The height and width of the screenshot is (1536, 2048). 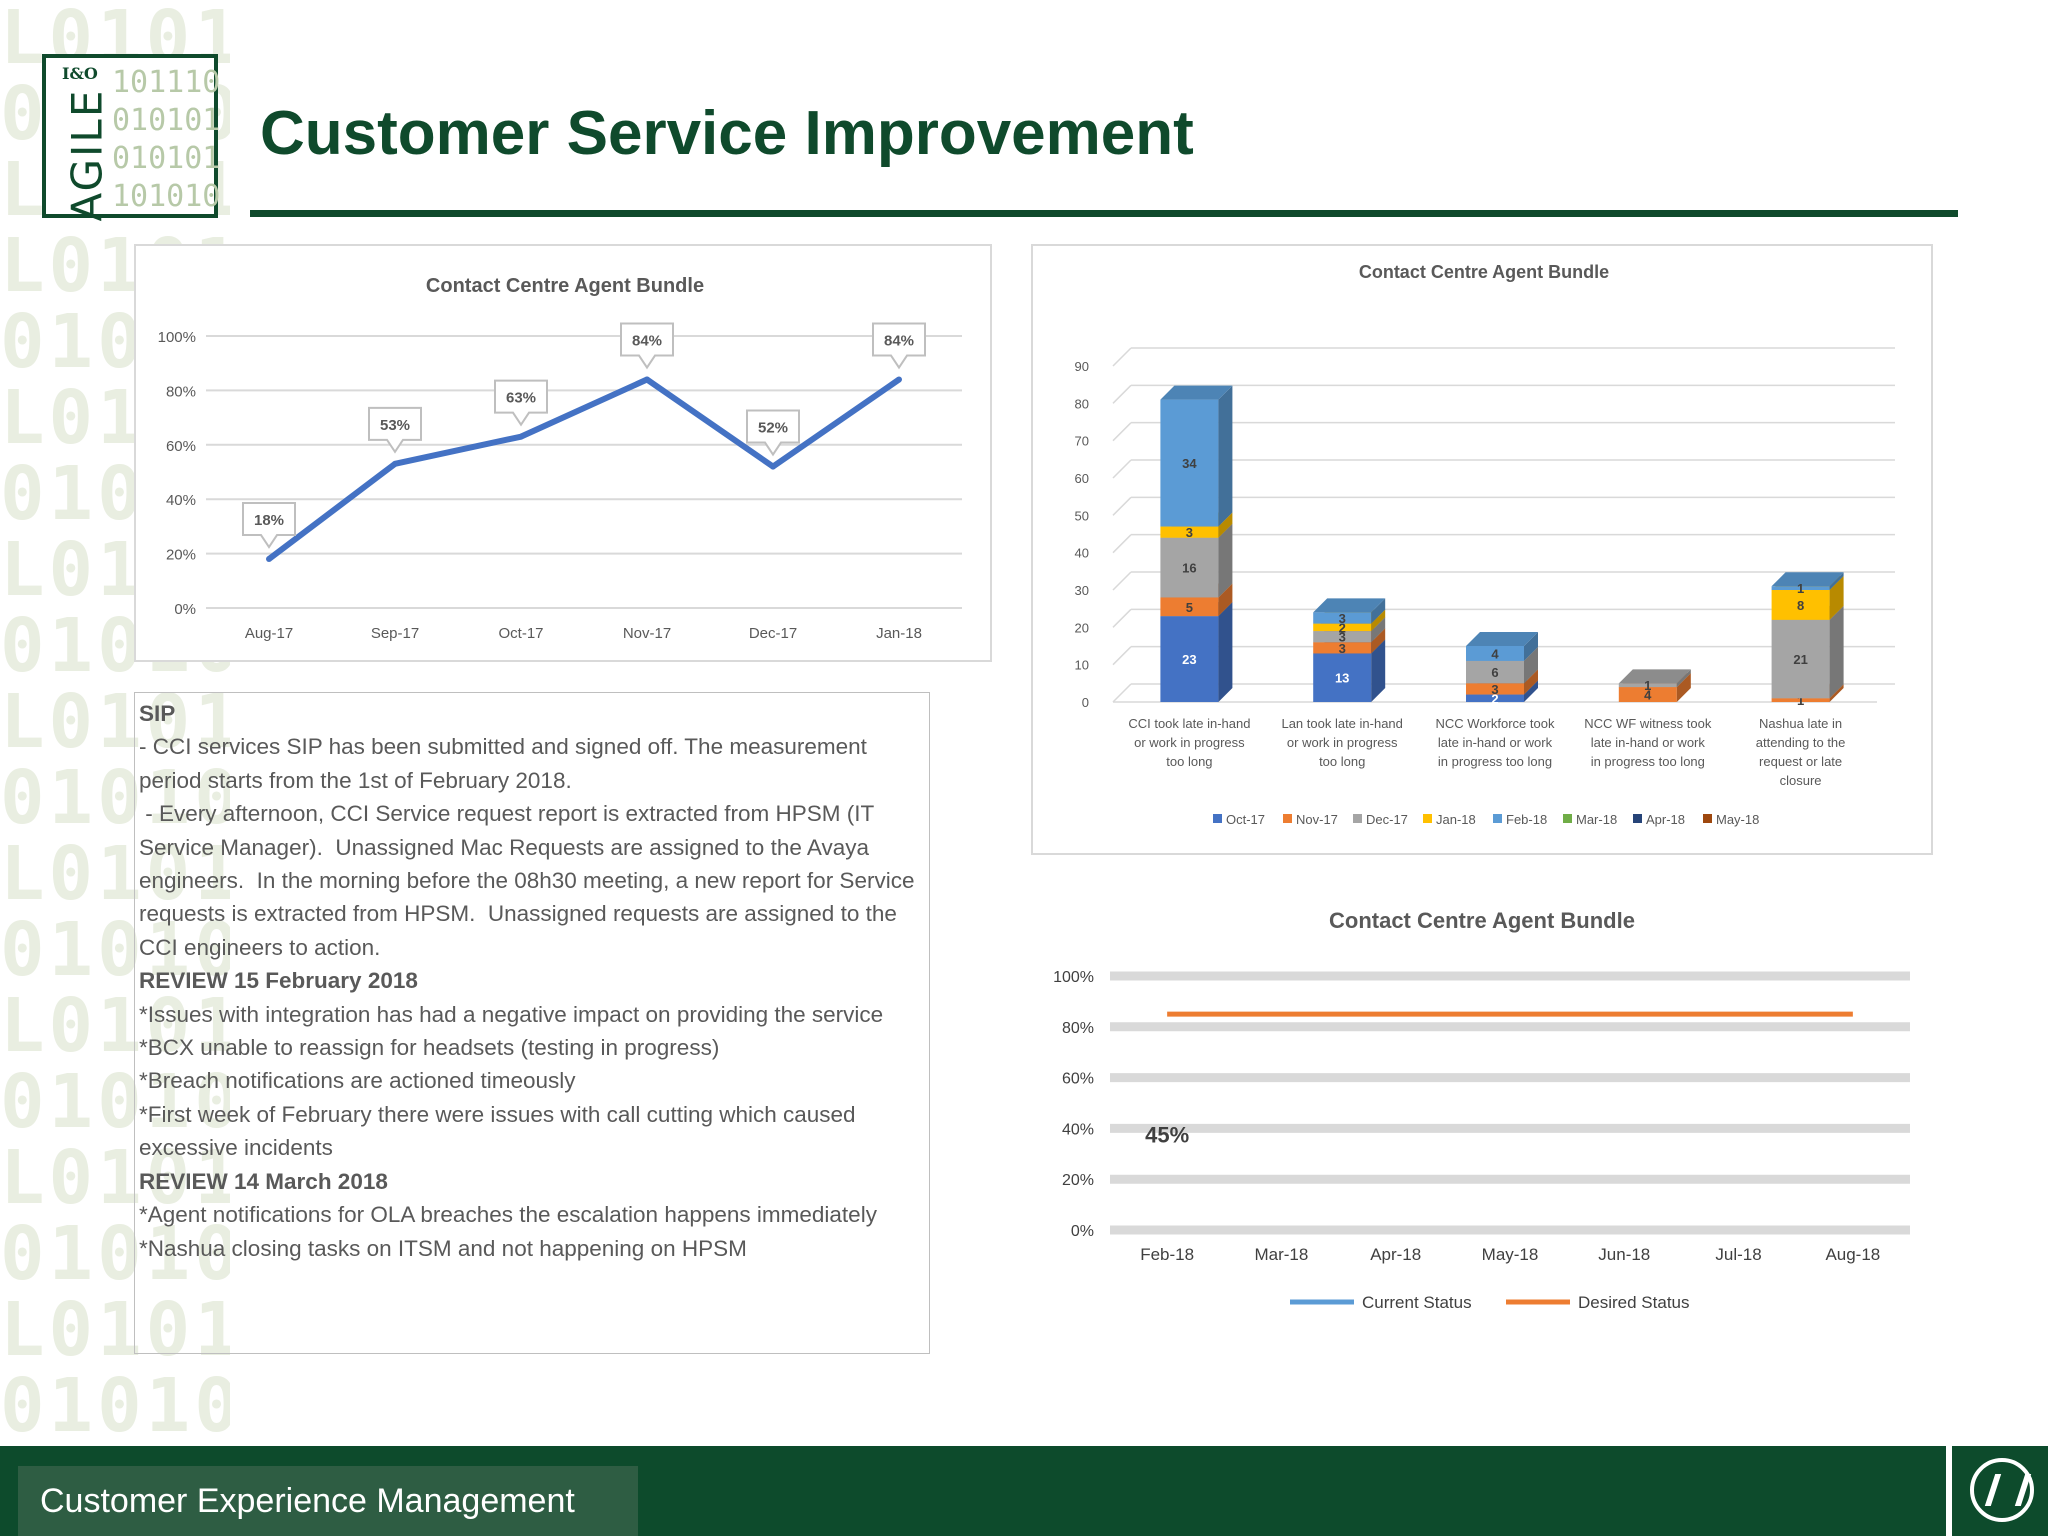 I want to click on review-heading: REVIEW 15 February 2018, so click(x=278, y=981).